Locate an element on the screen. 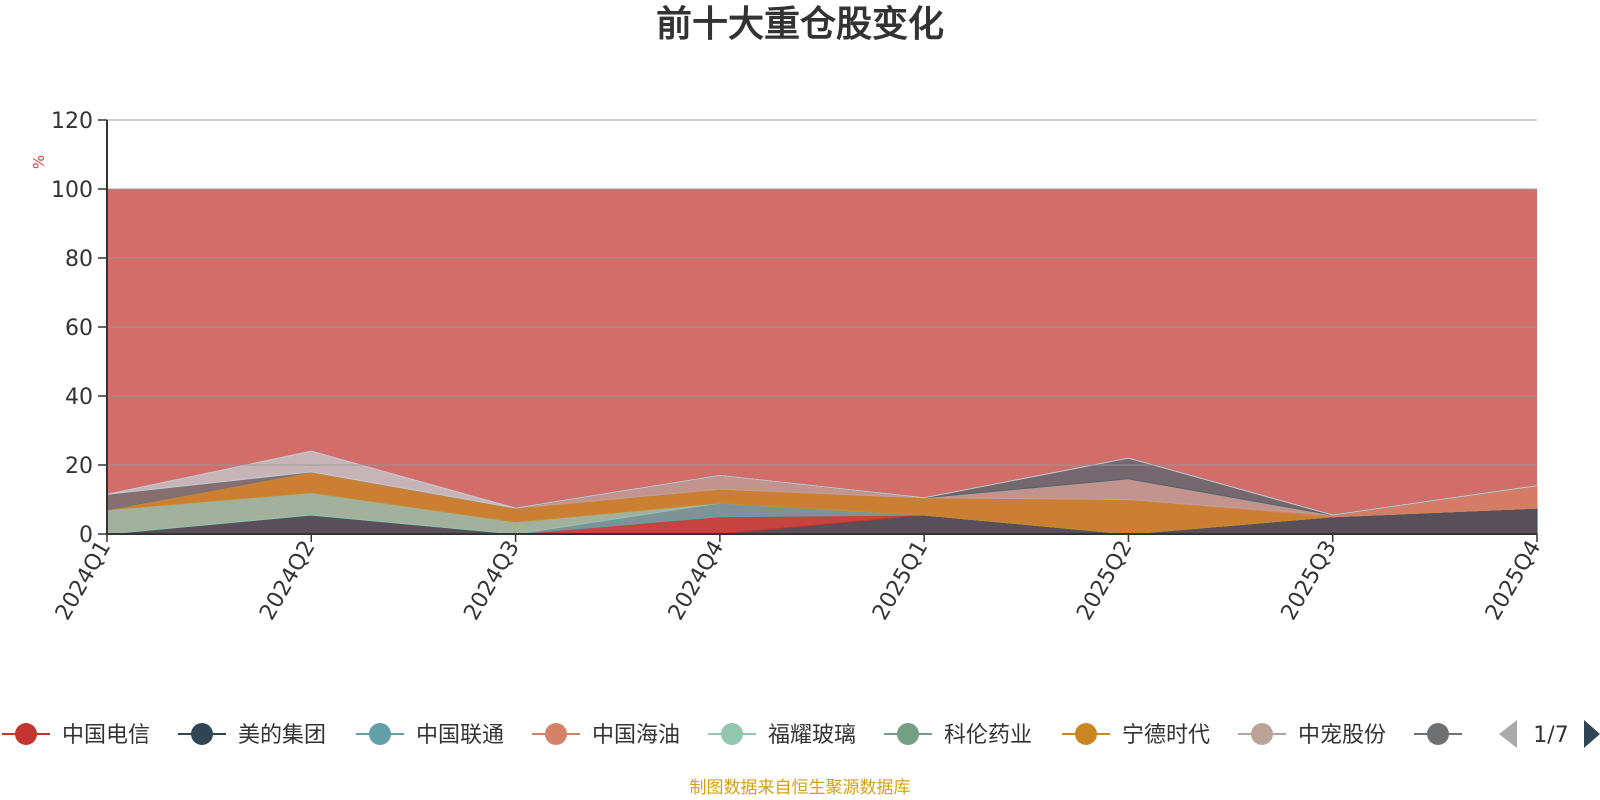 The width and height of the screenshot is (1600, 800). legend-label: 宁德时代 is located at coordinates (1166, 735).